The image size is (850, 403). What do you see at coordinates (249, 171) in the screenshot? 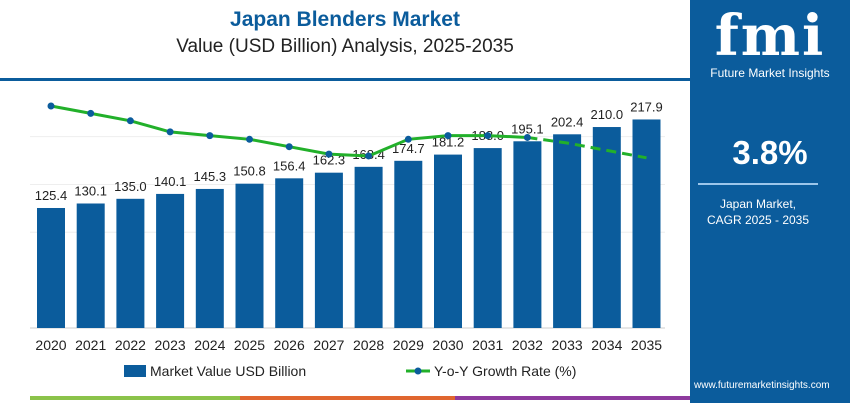
I see `bar-label-2025: 150.8` at bounding box center [249, 171].